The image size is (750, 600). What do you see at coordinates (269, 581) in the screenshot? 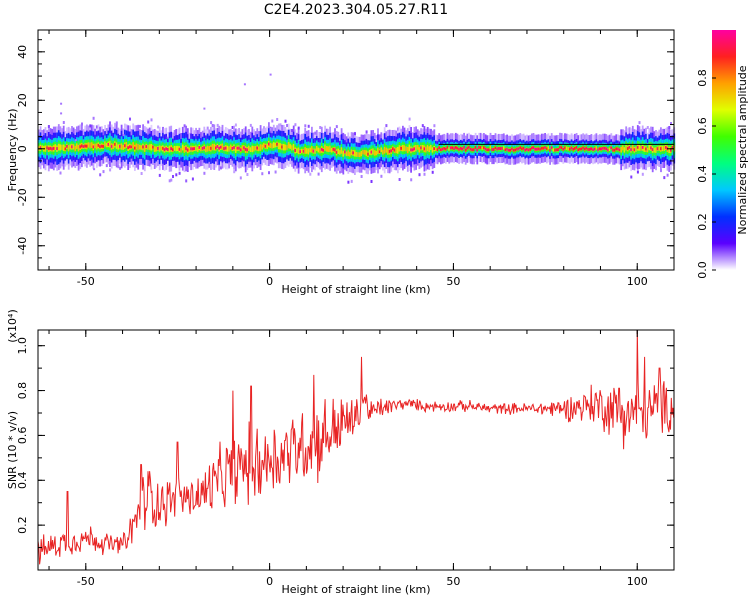
I see `snr-x-tick-label: 0` at bounding box center [269, 581].